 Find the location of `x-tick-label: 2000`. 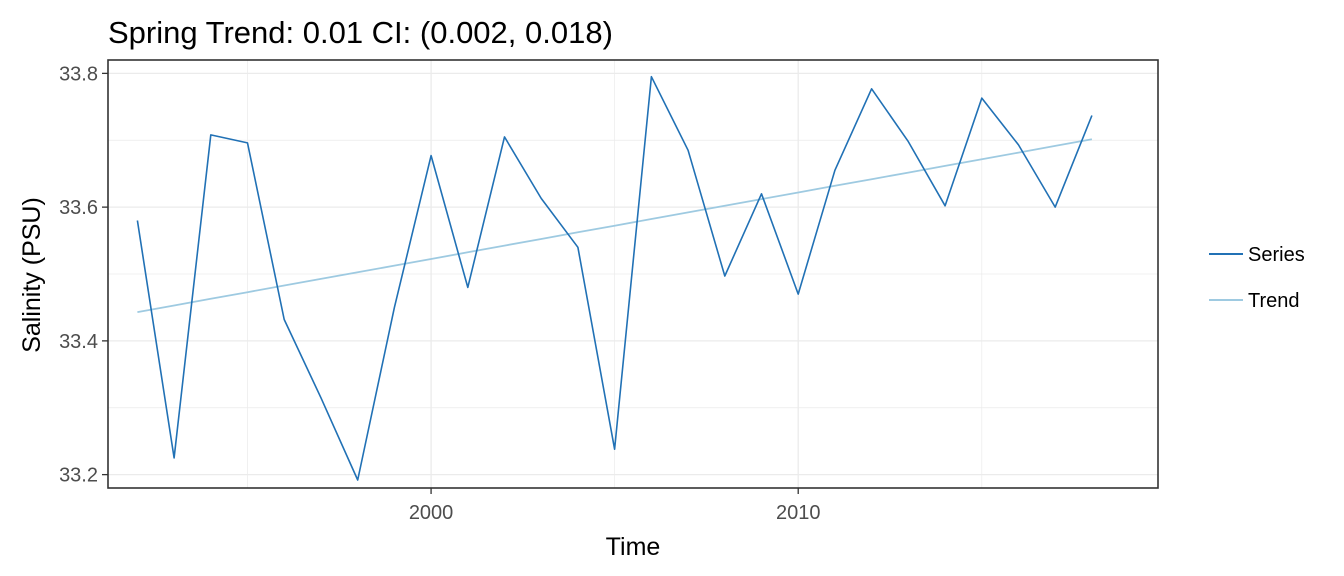

x-tick-label: 2000 is located at coordinates (431, 513).